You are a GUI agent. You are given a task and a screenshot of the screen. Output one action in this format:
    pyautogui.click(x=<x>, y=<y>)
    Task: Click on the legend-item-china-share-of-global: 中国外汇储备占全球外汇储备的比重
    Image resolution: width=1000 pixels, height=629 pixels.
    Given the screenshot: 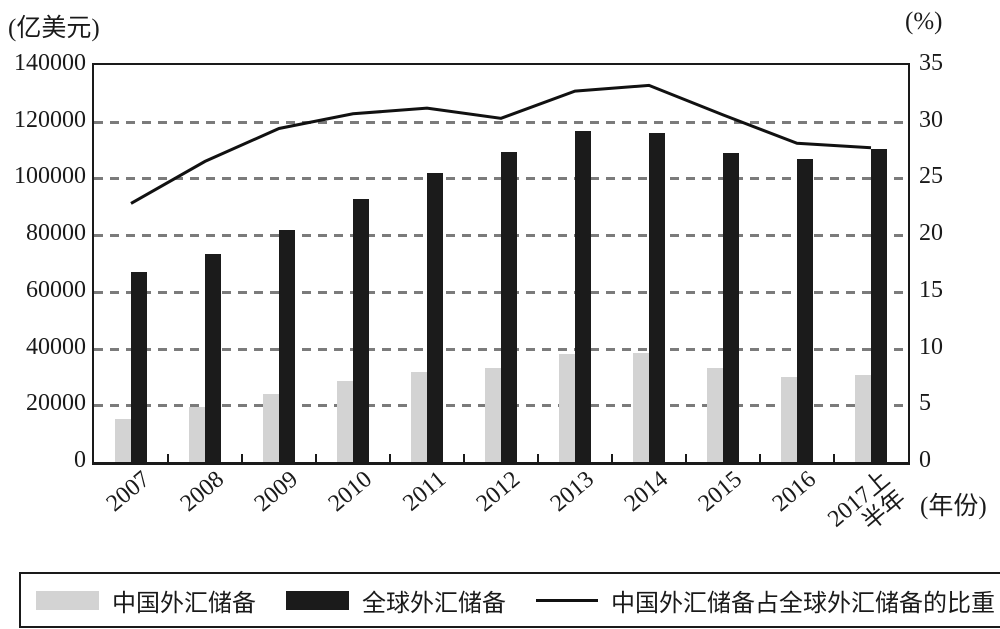 What is the action you would take?
    pyautogui.click(x=765, y=600)
    